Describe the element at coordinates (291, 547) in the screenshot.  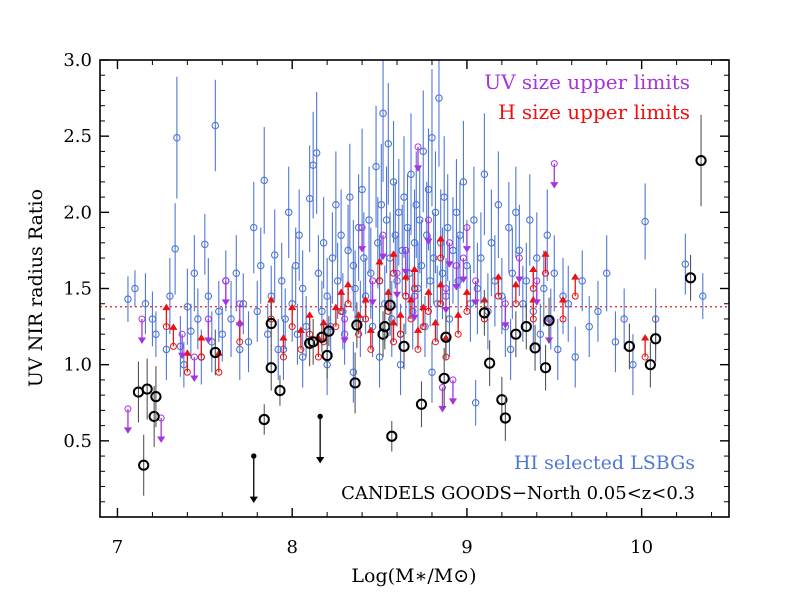
I see `x-tick-label: 8` at that location.